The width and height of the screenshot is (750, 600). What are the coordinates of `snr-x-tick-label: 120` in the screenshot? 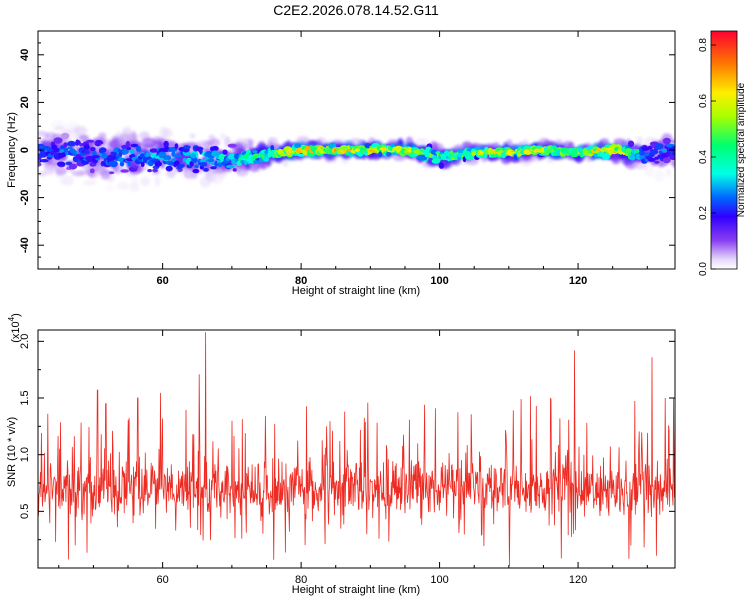 It's located at (578, 580).